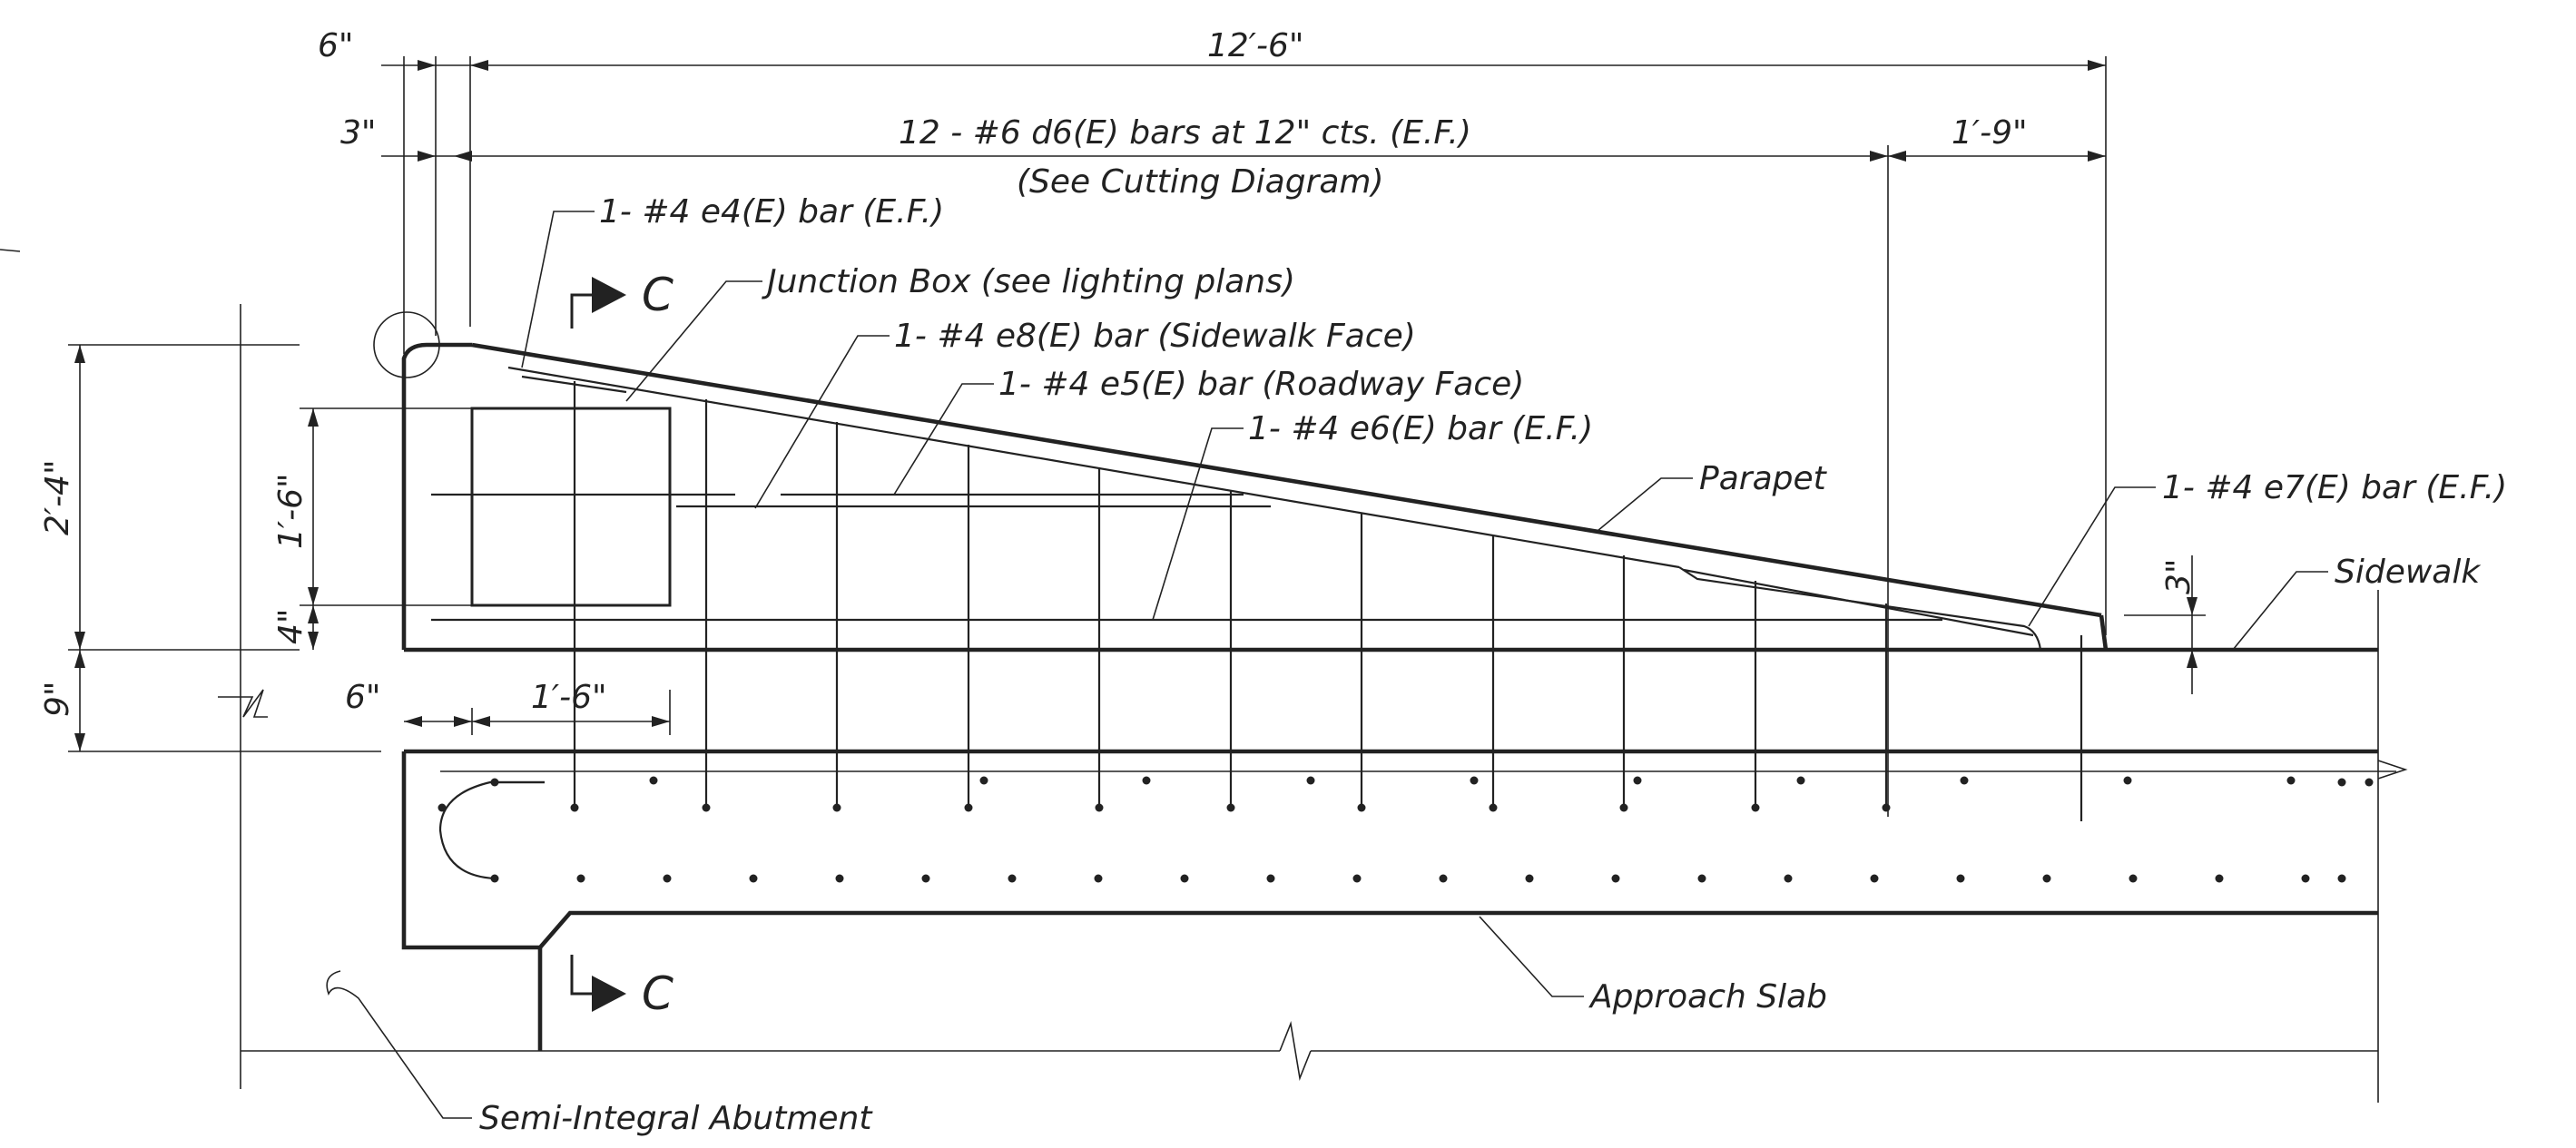  What do you see at coordinates (2178, 576) in the screenshot?
I see `dim-sidewalk-3in: 3"` at bounding box center [2178, 576].